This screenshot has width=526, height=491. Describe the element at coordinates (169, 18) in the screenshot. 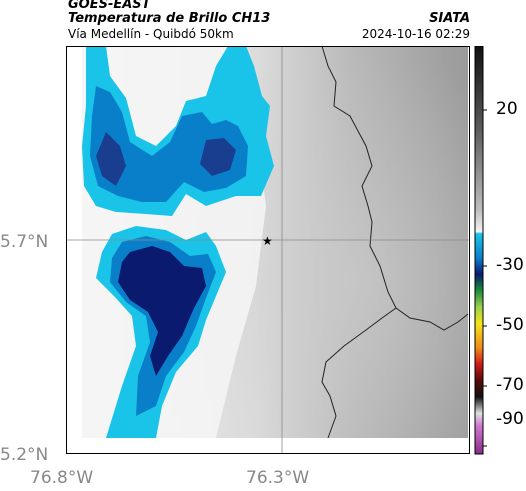

I see `product-title: Temperatura de Brillo CH13` at that location.